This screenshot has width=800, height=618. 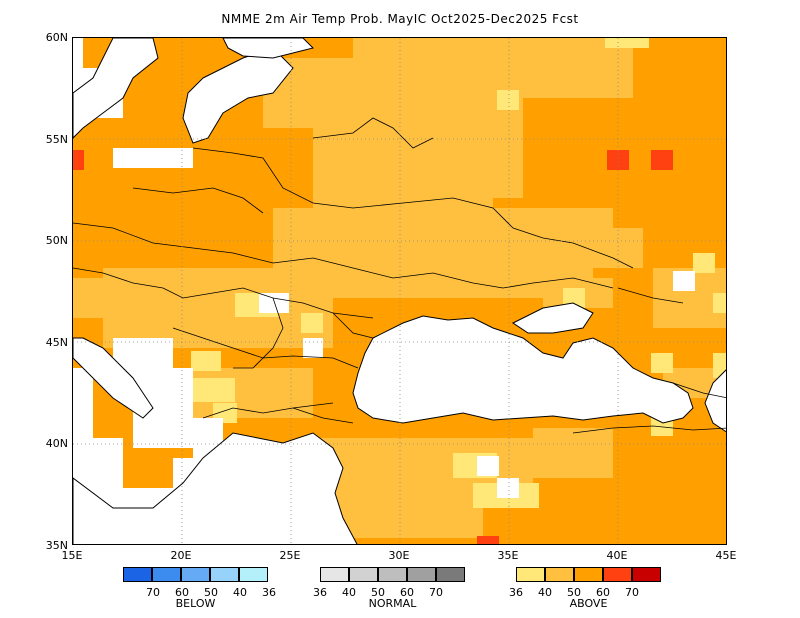 What do you see at coordinates (56, 545) in the screenshot?
I see `lat-label-35n: 35N` at bounding box center [56, 545].